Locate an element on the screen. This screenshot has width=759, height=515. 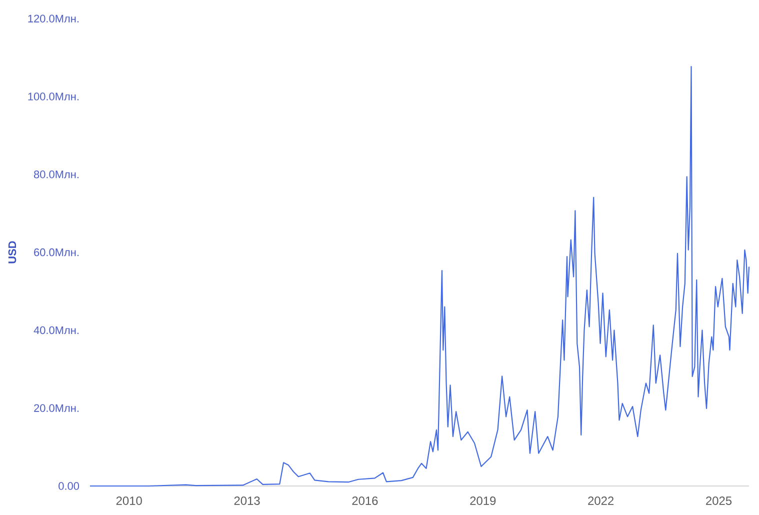
y-tick-label: 20.0Млн. is located at coordinates (56, 408).